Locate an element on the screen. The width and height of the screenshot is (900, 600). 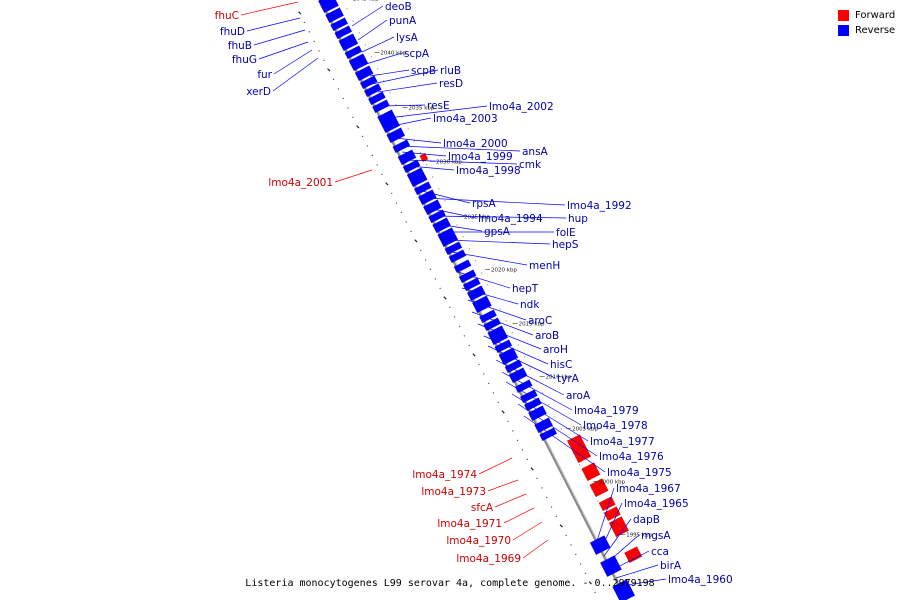
gene-label-fur: fur is located at coordinates (264, 75).